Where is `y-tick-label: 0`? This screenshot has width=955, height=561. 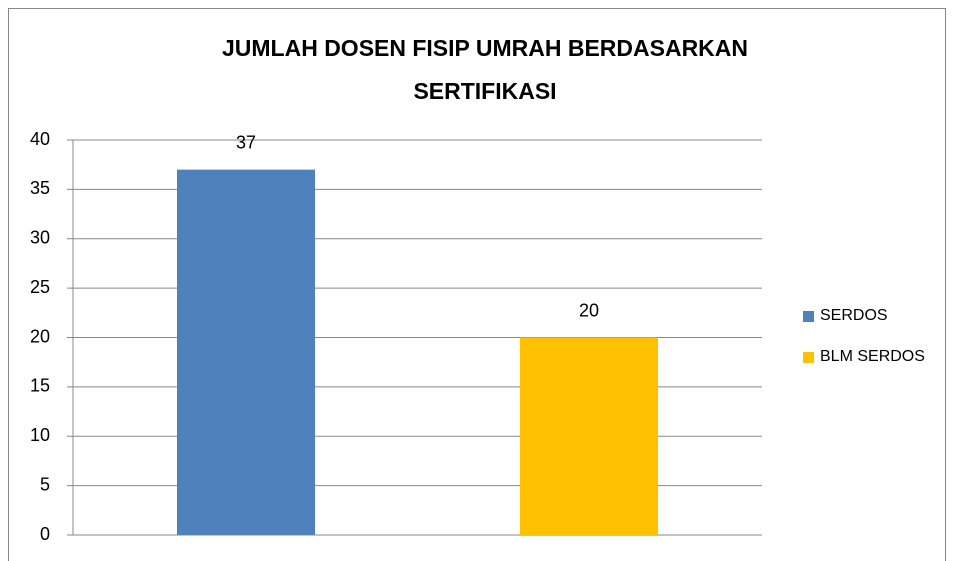
y-tick-label: 0 is located at coordinates (45, 534).